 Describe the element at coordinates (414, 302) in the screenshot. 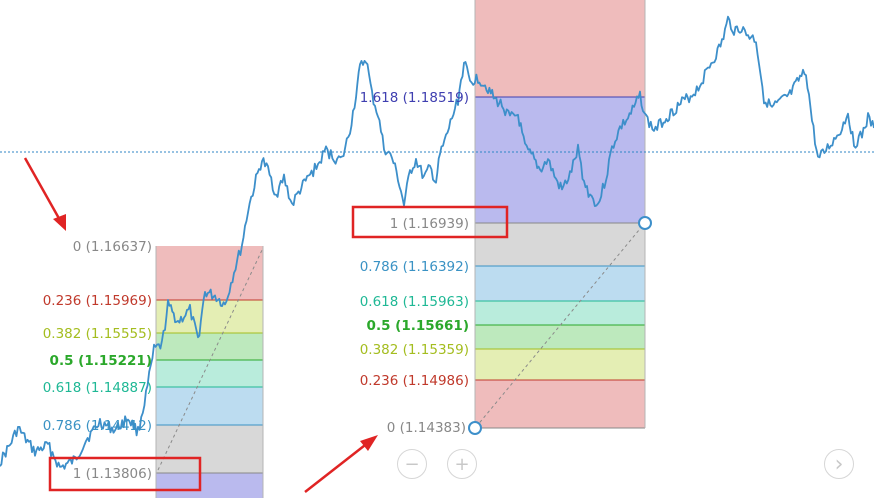

I see `fib-right-level-0618: 0.618 (1.15963)` at that location.